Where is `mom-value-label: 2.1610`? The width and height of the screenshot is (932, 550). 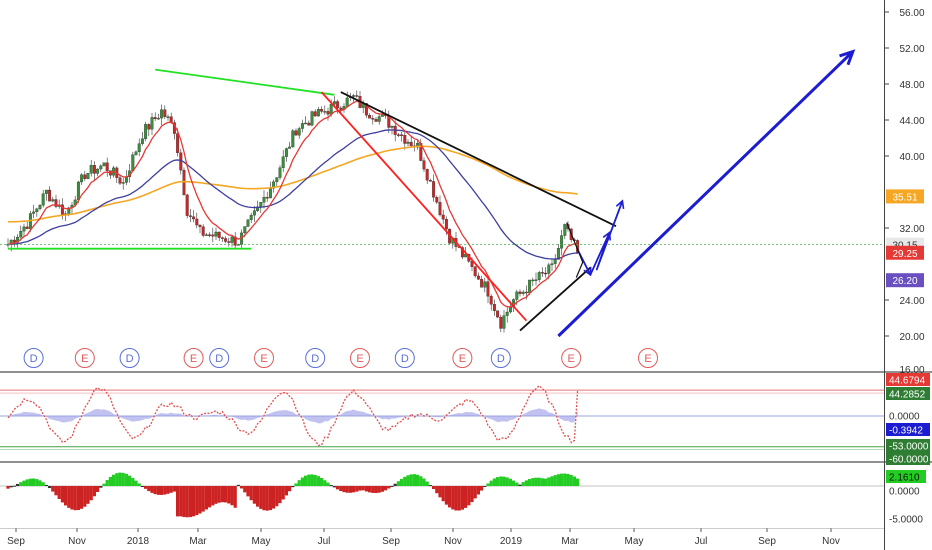
mom-value-label: 2.1610 is located at coordinates (906, 477).